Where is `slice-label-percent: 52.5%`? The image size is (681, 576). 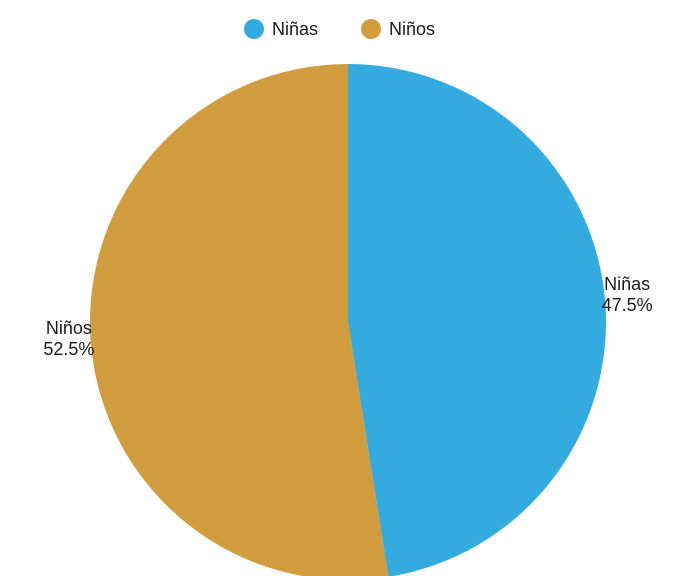 slice-label-percent: 52.5% is located at coordinates (68, 349).